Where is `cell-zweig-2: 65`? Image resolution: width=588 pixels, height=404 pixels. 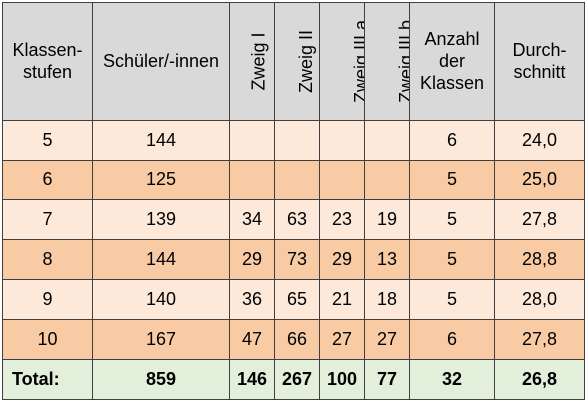 cell-zweig-2: 65 is located at coordinates (297, 300).